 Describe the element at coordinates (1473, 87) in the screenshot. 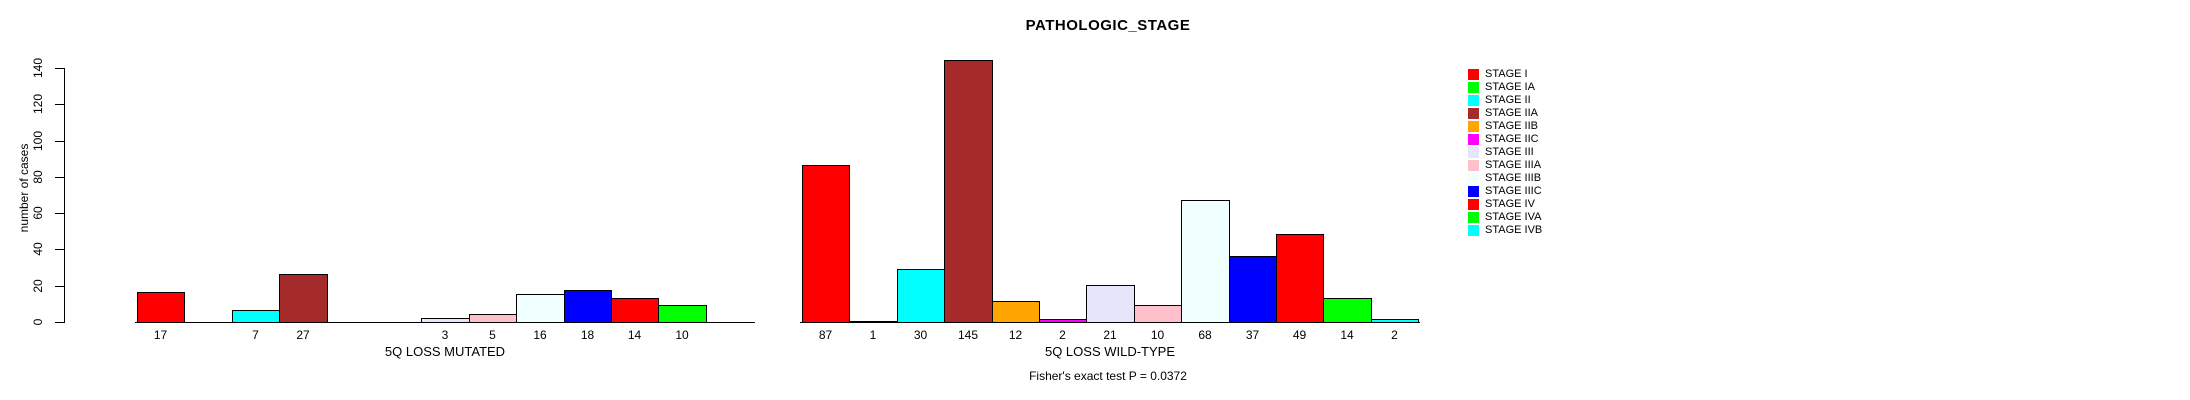

I see `legend-swatch-stage-ia` at that location.